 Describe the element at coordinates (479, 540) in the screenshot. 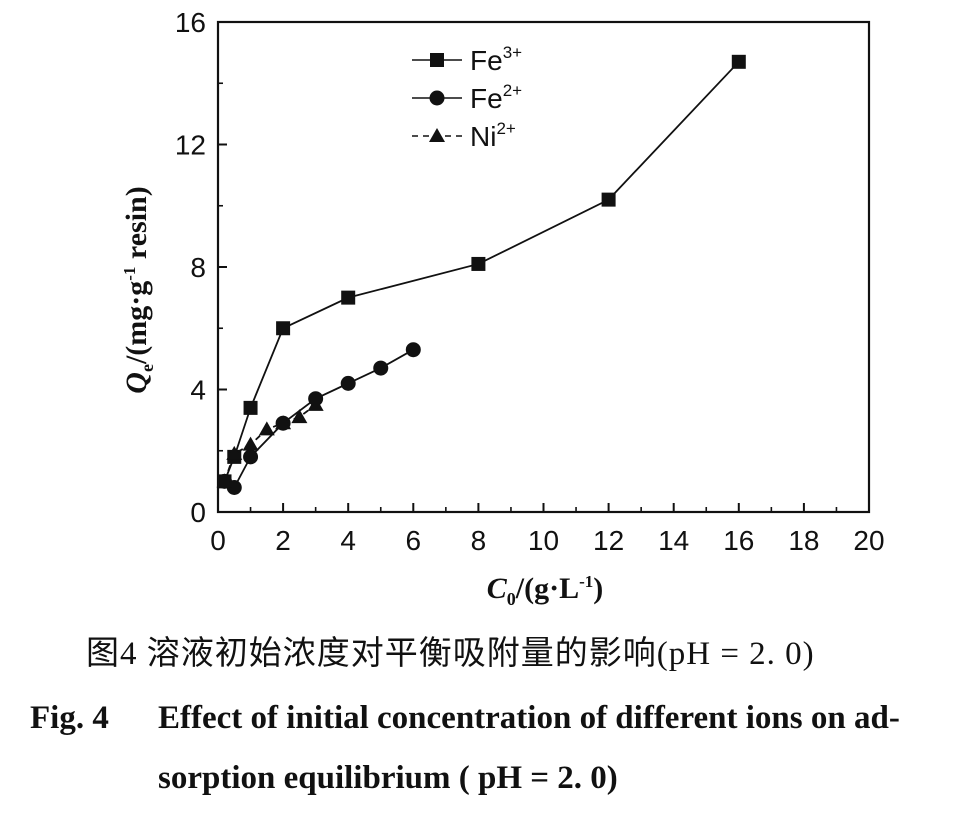

I see `x-tick-label: 8` at that location.